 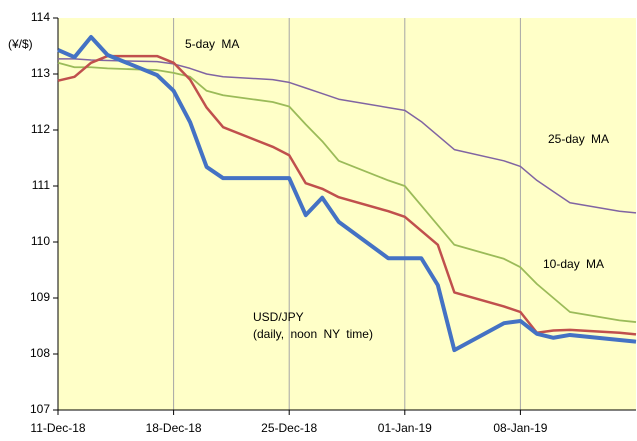 What do you see at coordinates (40, 409) in the screenshot?
I see `y-tick-label: 107` at bounding box center [40, 409].